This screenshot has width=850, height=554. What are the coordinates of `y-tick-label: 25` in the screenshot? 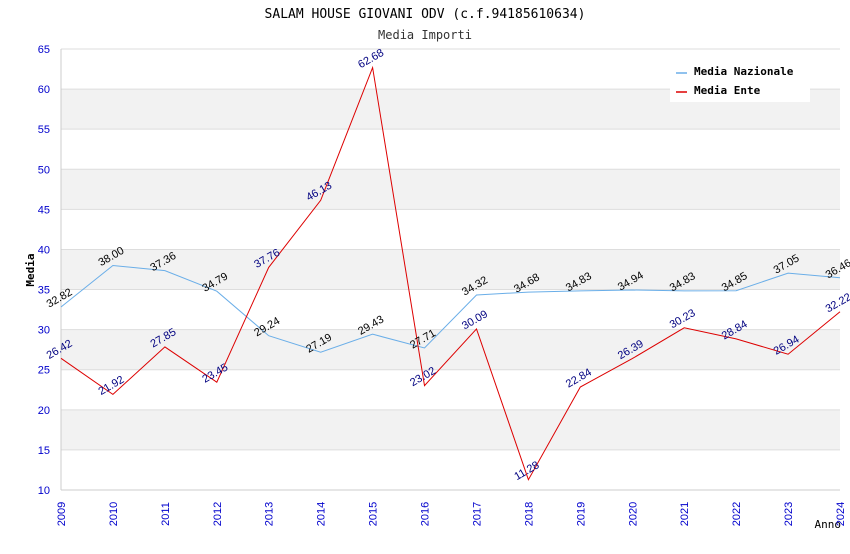 It's located at (44, 371).